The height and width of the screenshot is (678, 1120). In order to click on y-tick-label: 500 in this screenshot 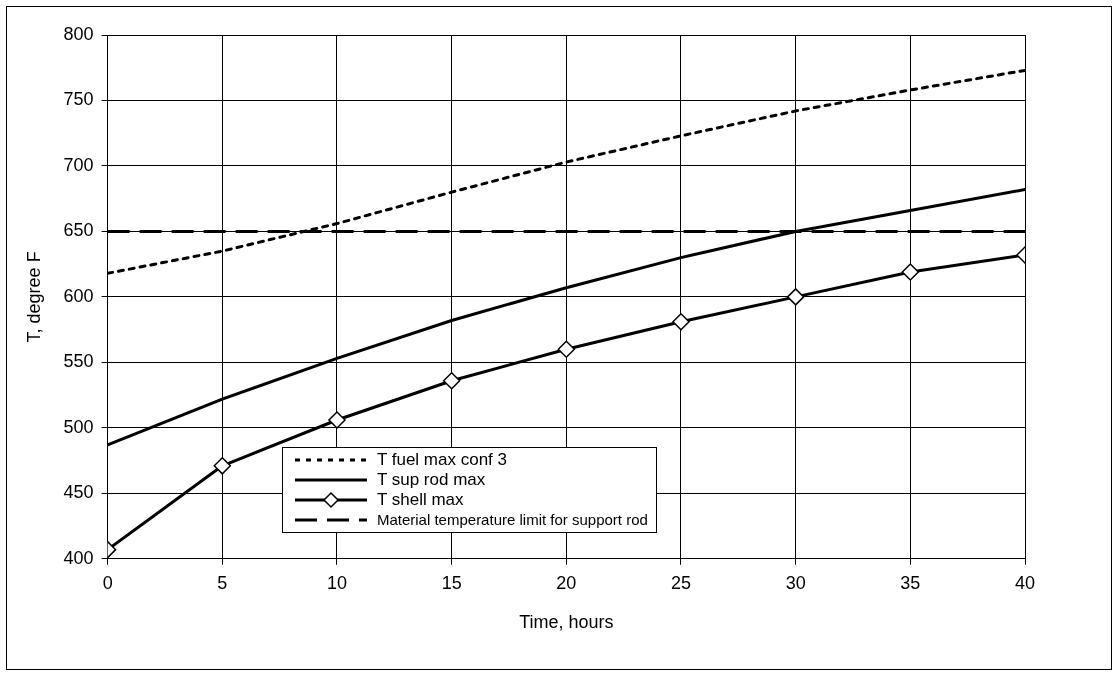, I will do `click(78, 426)`.